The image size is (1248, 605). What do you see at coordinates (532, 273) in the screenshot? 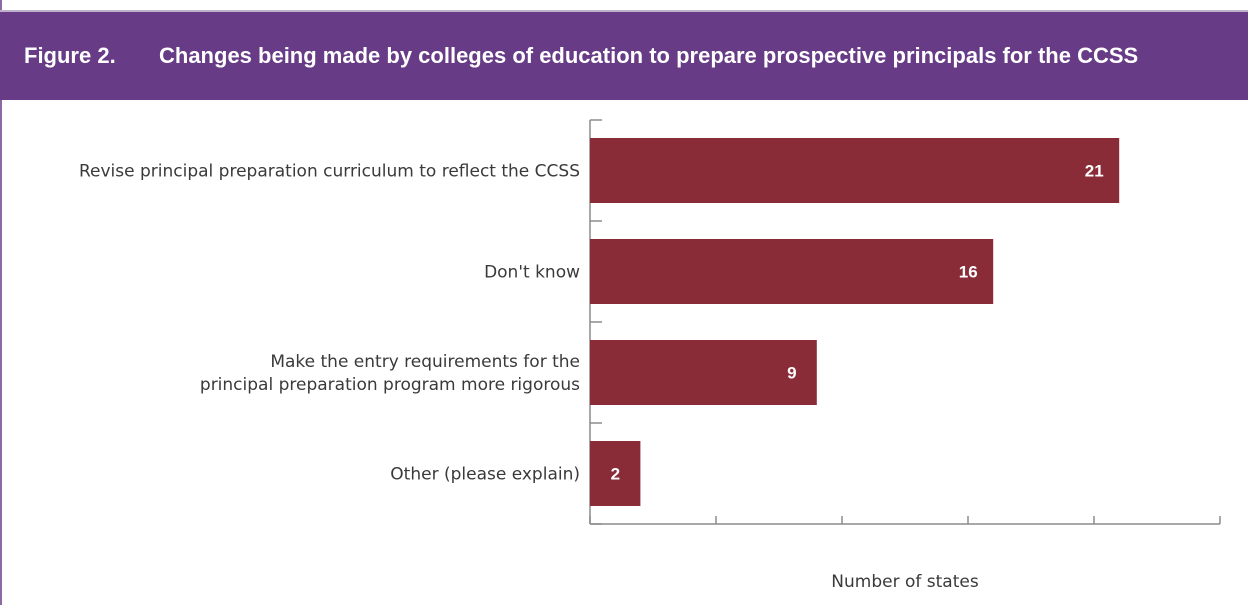
I see `category-label: Don't know` at bounding box center [532, 273].